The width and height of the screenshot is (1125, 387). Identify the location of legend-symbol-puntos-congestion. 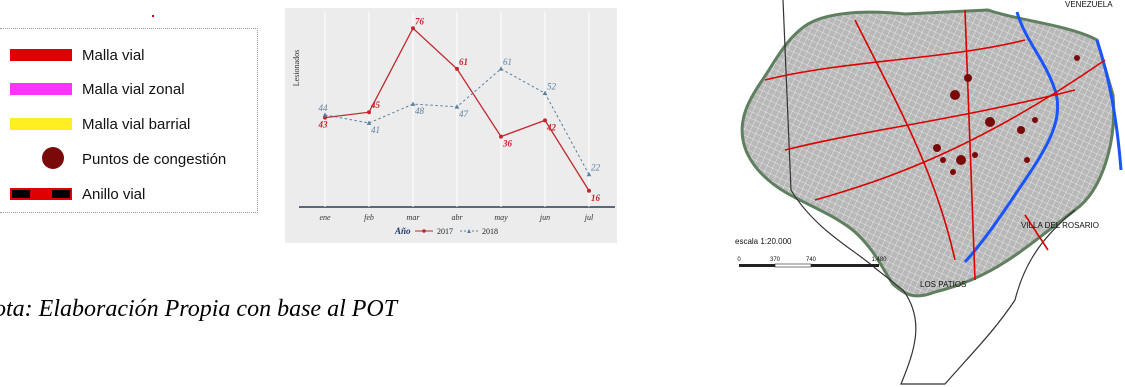
(36, 159).